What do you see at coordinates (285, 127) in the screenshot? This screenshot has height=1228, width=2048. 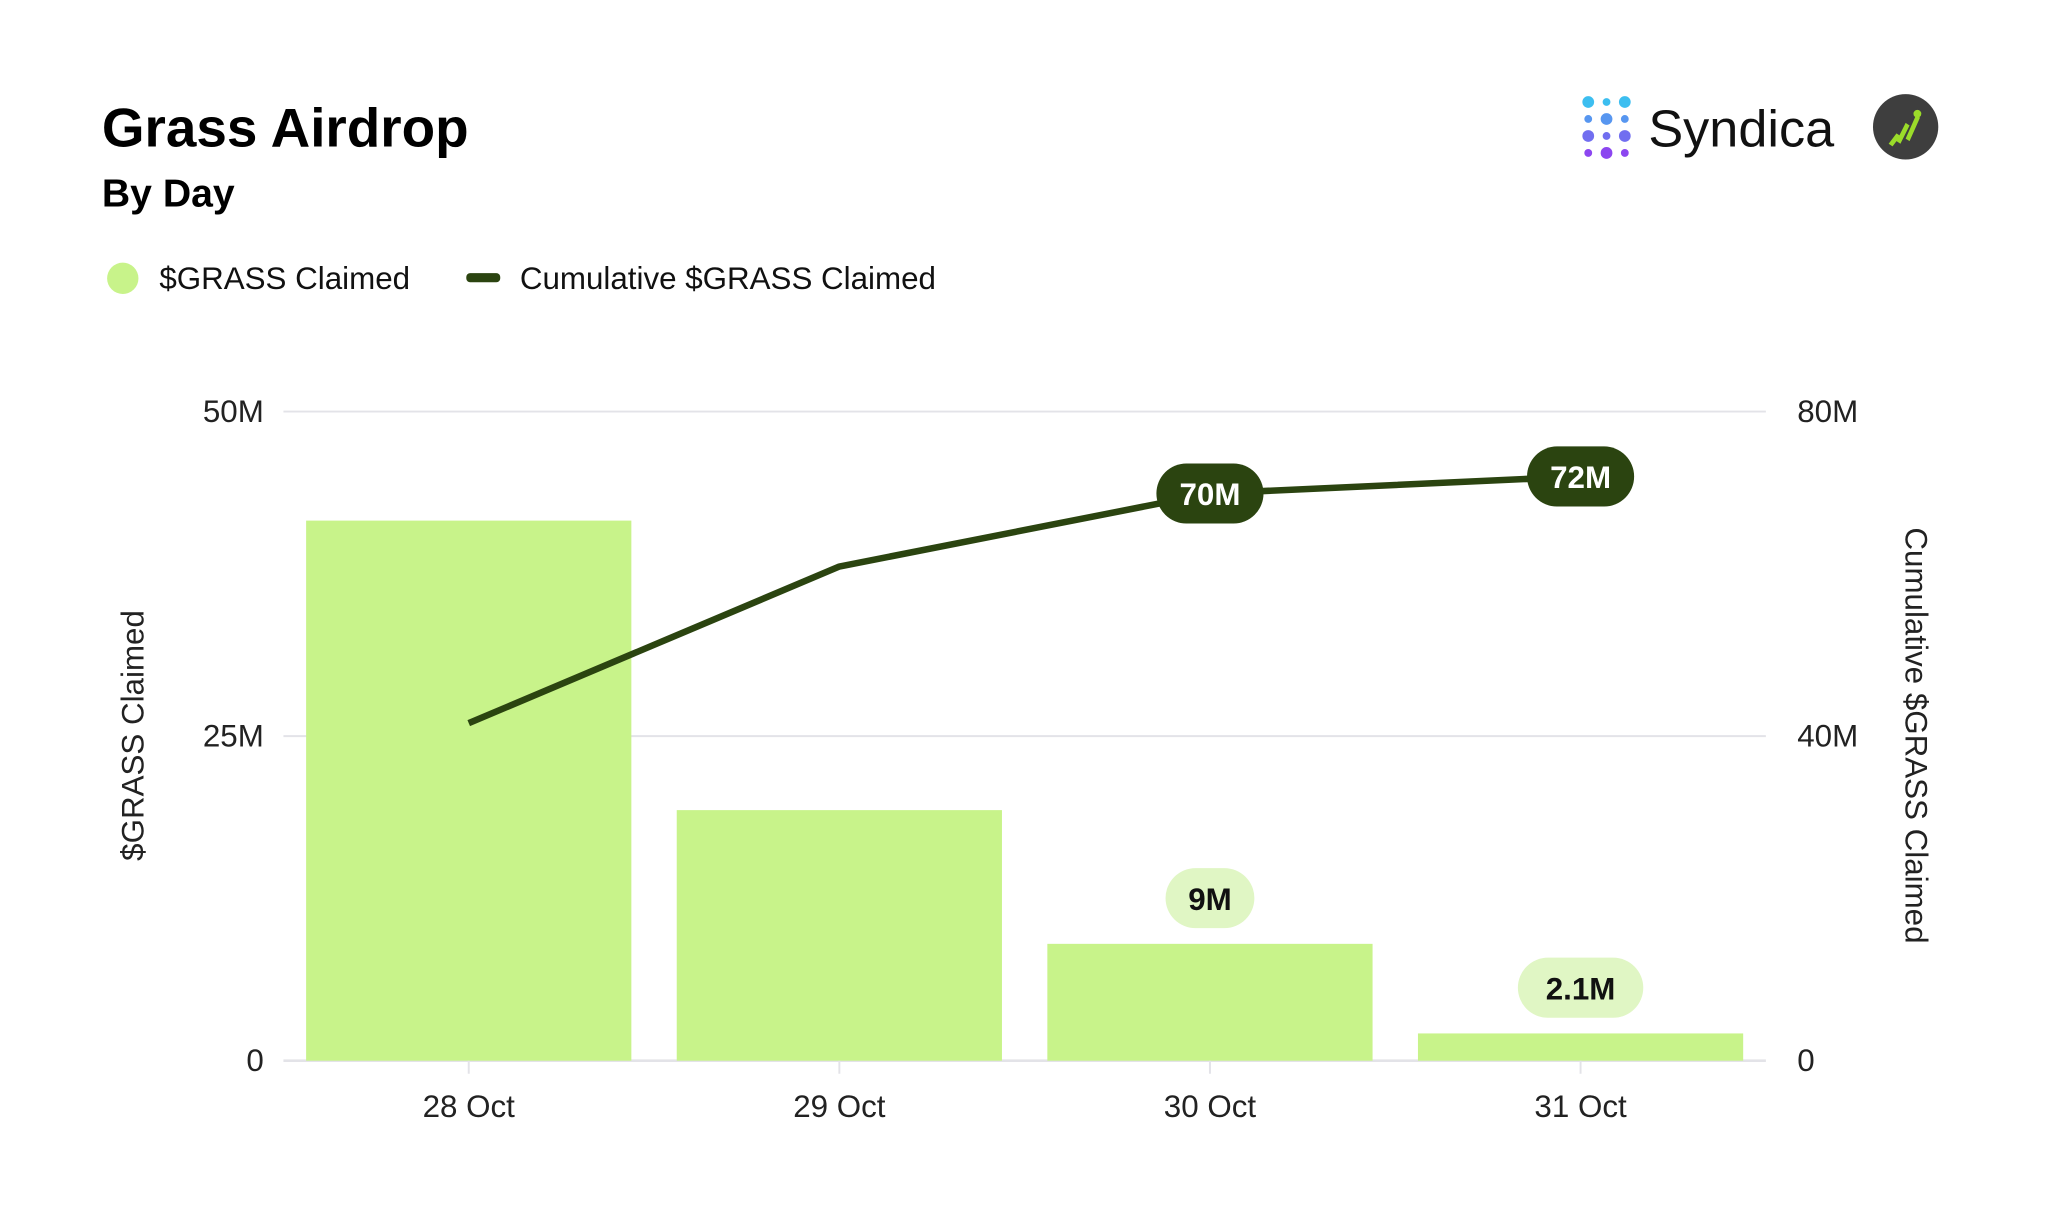 I see `chart-title: Grass Airdrop` at bounding box center [285, 127].